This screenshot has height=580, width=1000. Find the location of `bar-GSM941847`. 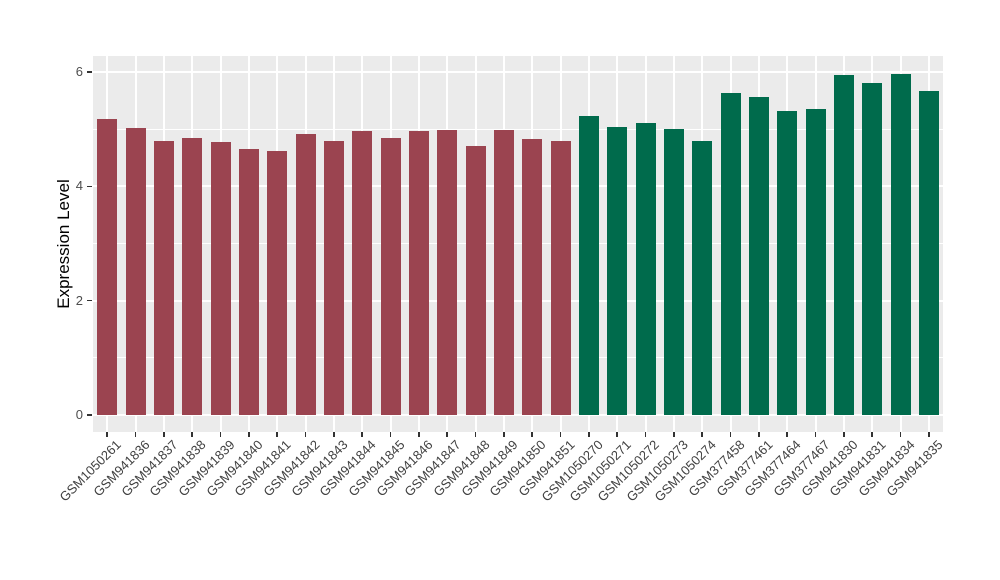

bar-GSM941847 is located at coordinates (447, 272).